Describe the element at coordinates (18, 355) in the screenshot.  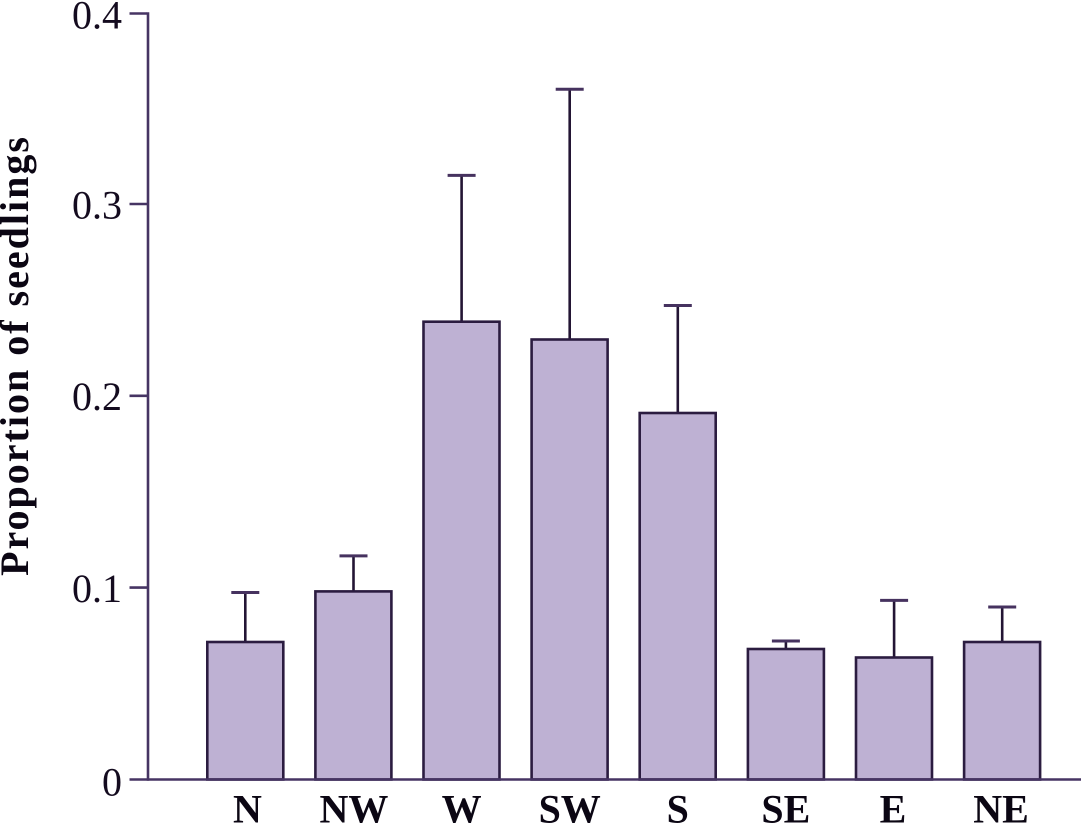
I see `svg-text: Proportion of seedlings` at that location.